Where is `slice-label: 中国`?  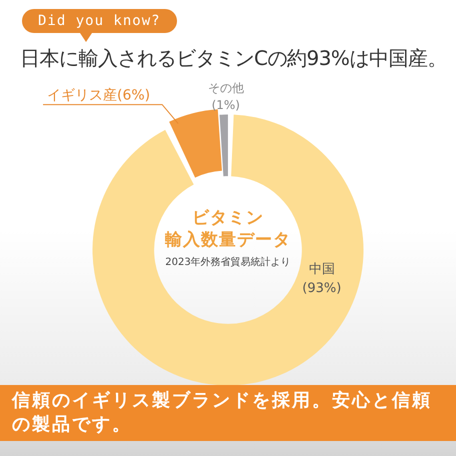
slice-label: 中国 is located at coordinates (321, 269).